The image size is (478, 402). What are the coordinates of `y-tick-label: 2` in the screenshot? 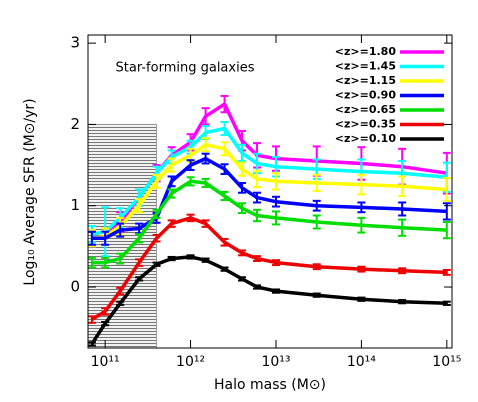 It's located at (75, 124).